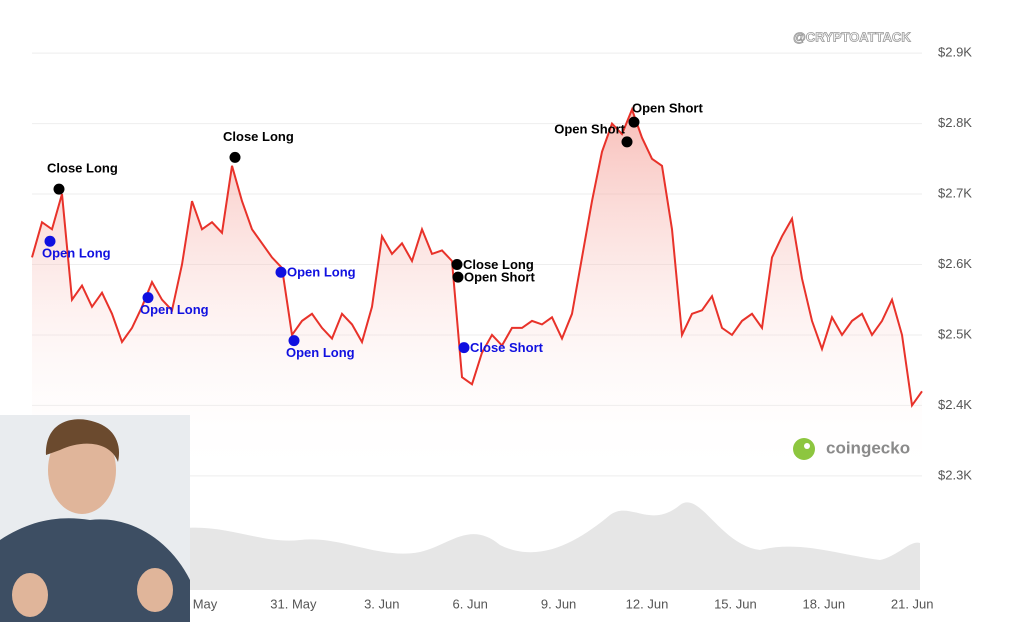 Image resolution: width=1009 pixels, height=622 pixels. Describe the element at coordinates (469, 603) in the screenshot. I see `x-tick-label: 6. Jun` at that location.